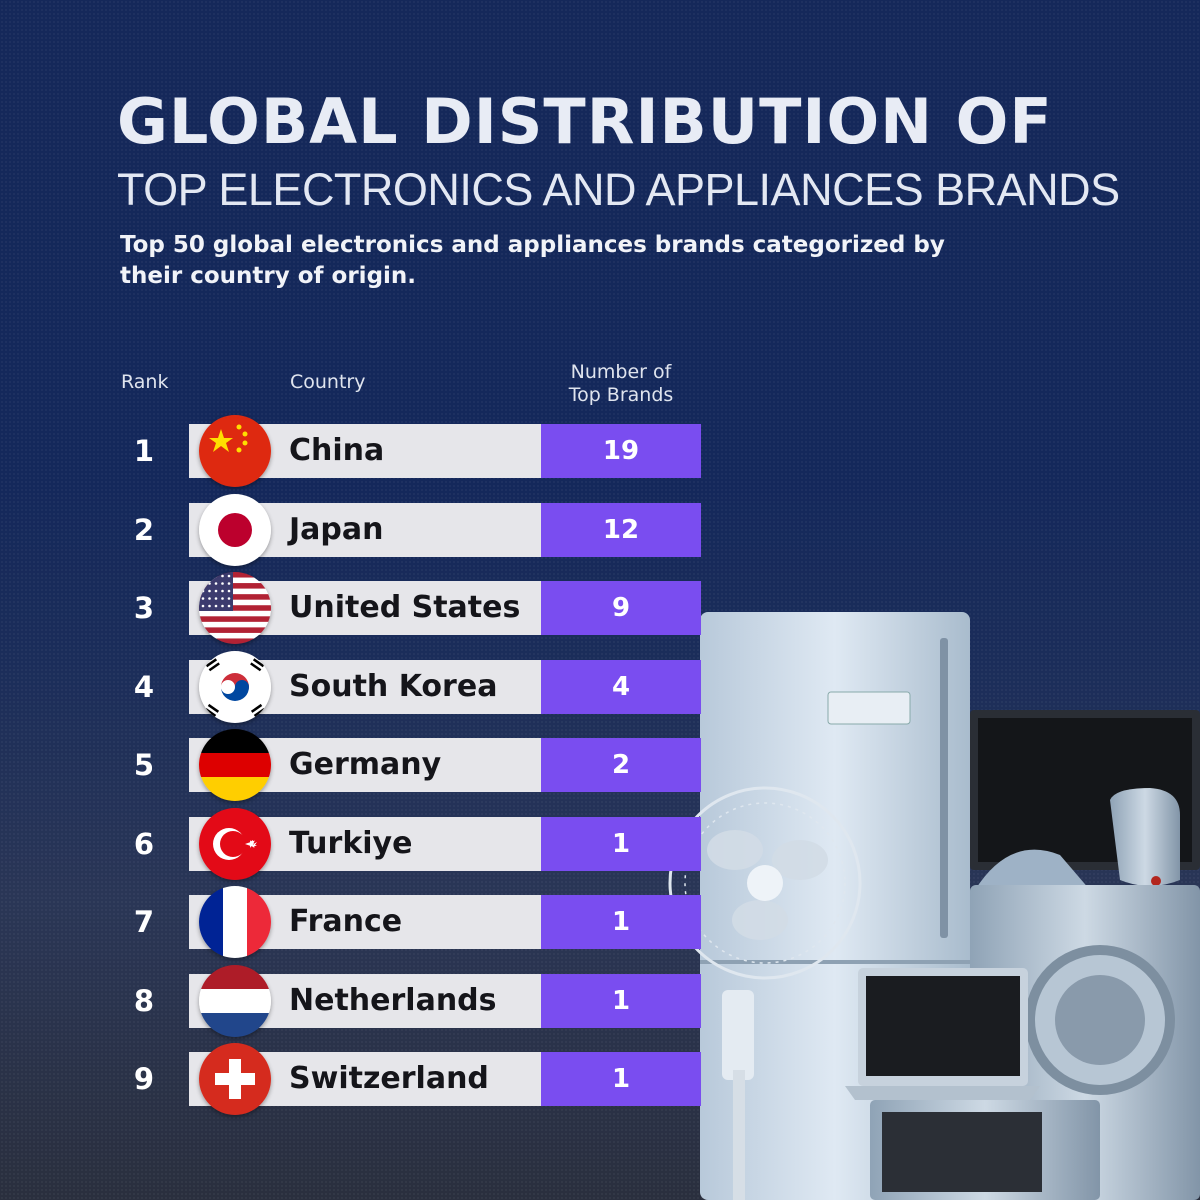 This screenshot has height=1200, width=1200. I want to click on table-row: 6 Turkiye 1, so click(360, 843).